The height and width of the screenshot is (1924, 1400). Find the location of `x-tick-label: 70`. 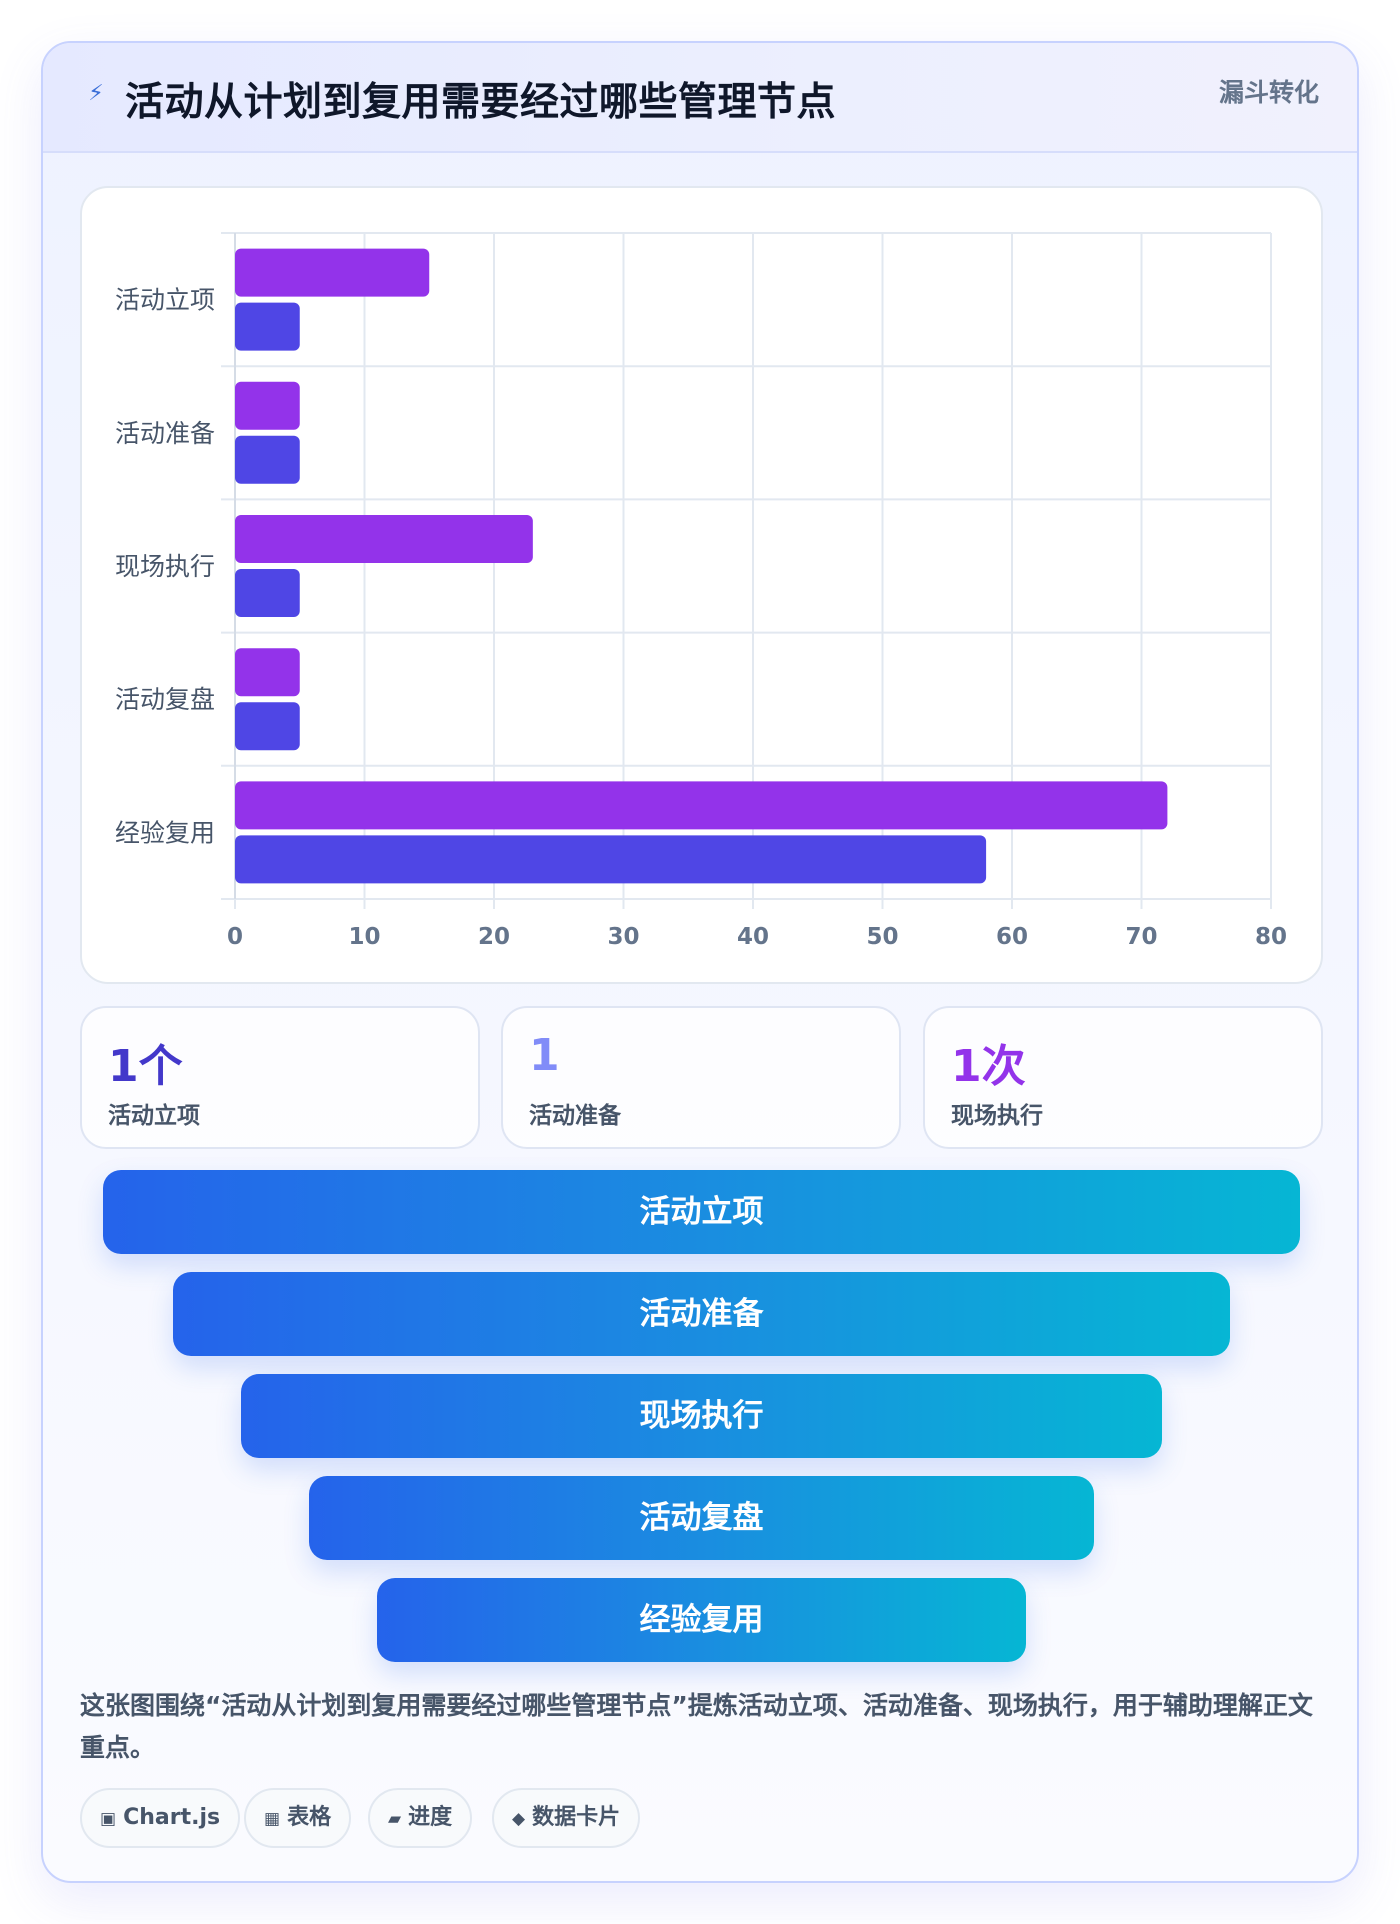

x-tick-label: 70 is located at coordinates (1141, 937).